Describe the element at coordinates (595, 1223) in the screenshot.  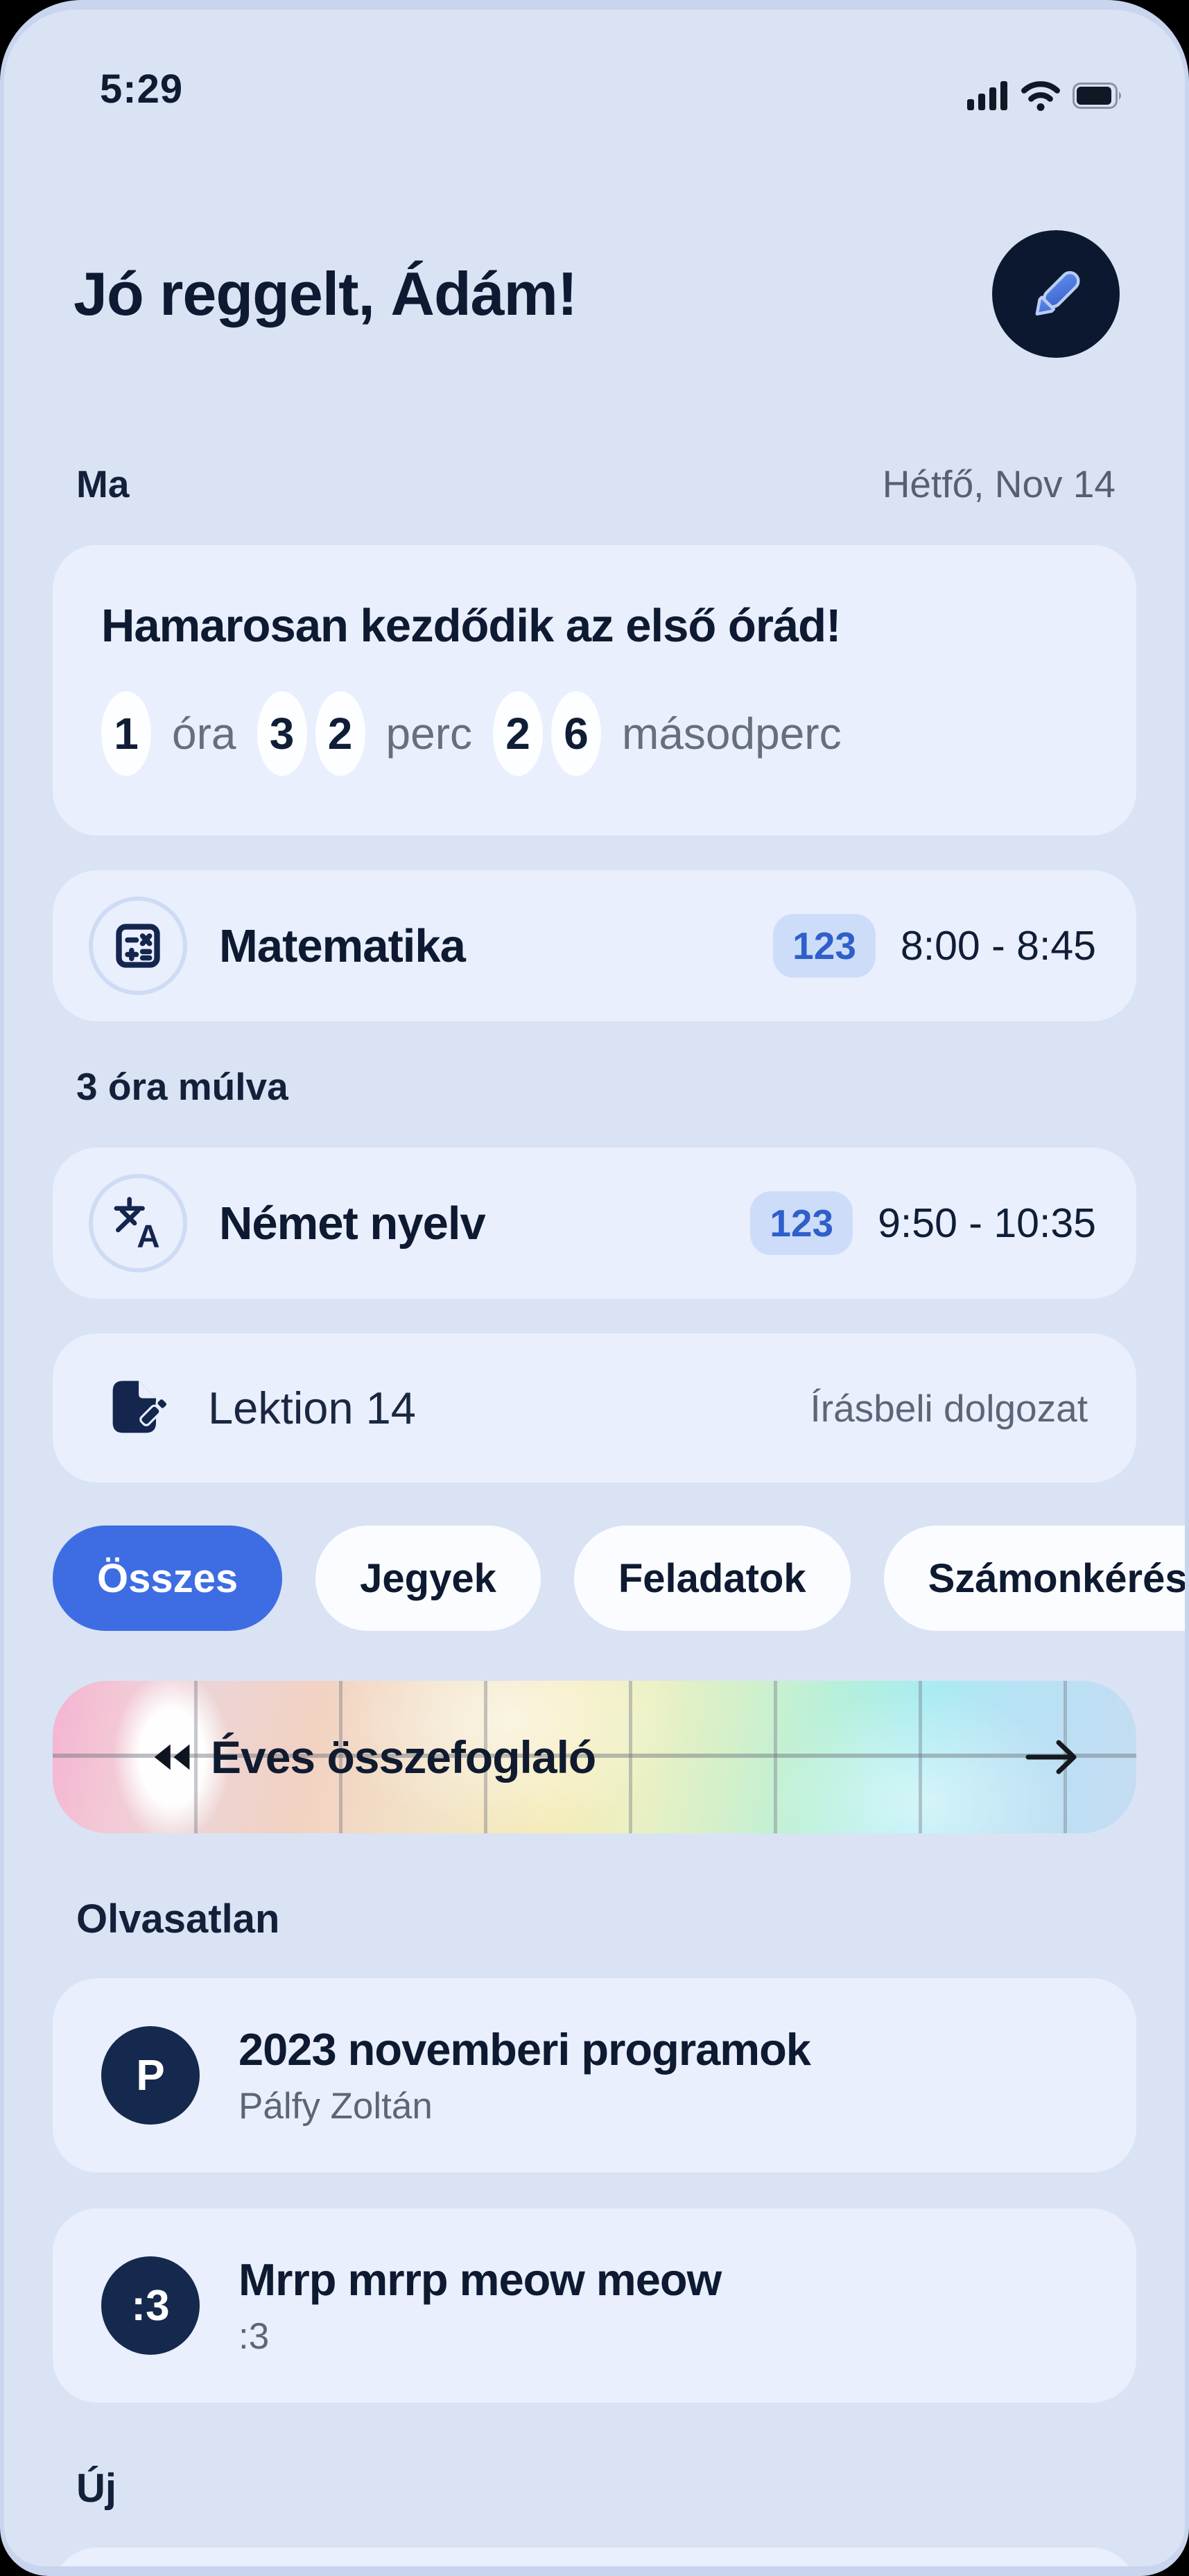
I see `lesson-card-nemet: A Német nyelv 123 9:50 - 10:35` at that location.